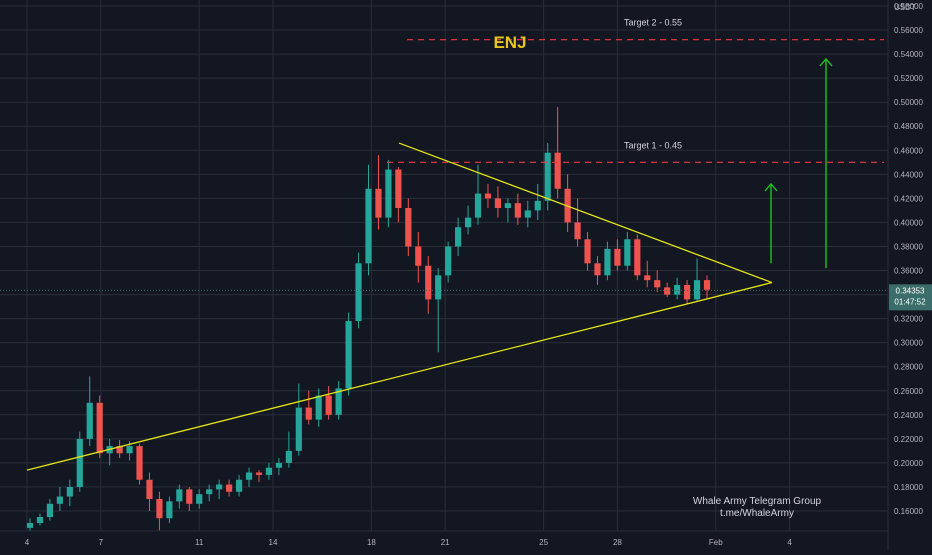 This screenshot has width=932, height=555. I want to click on watermark-line-1: Whale Army Telegram Group, so click(757, 501).